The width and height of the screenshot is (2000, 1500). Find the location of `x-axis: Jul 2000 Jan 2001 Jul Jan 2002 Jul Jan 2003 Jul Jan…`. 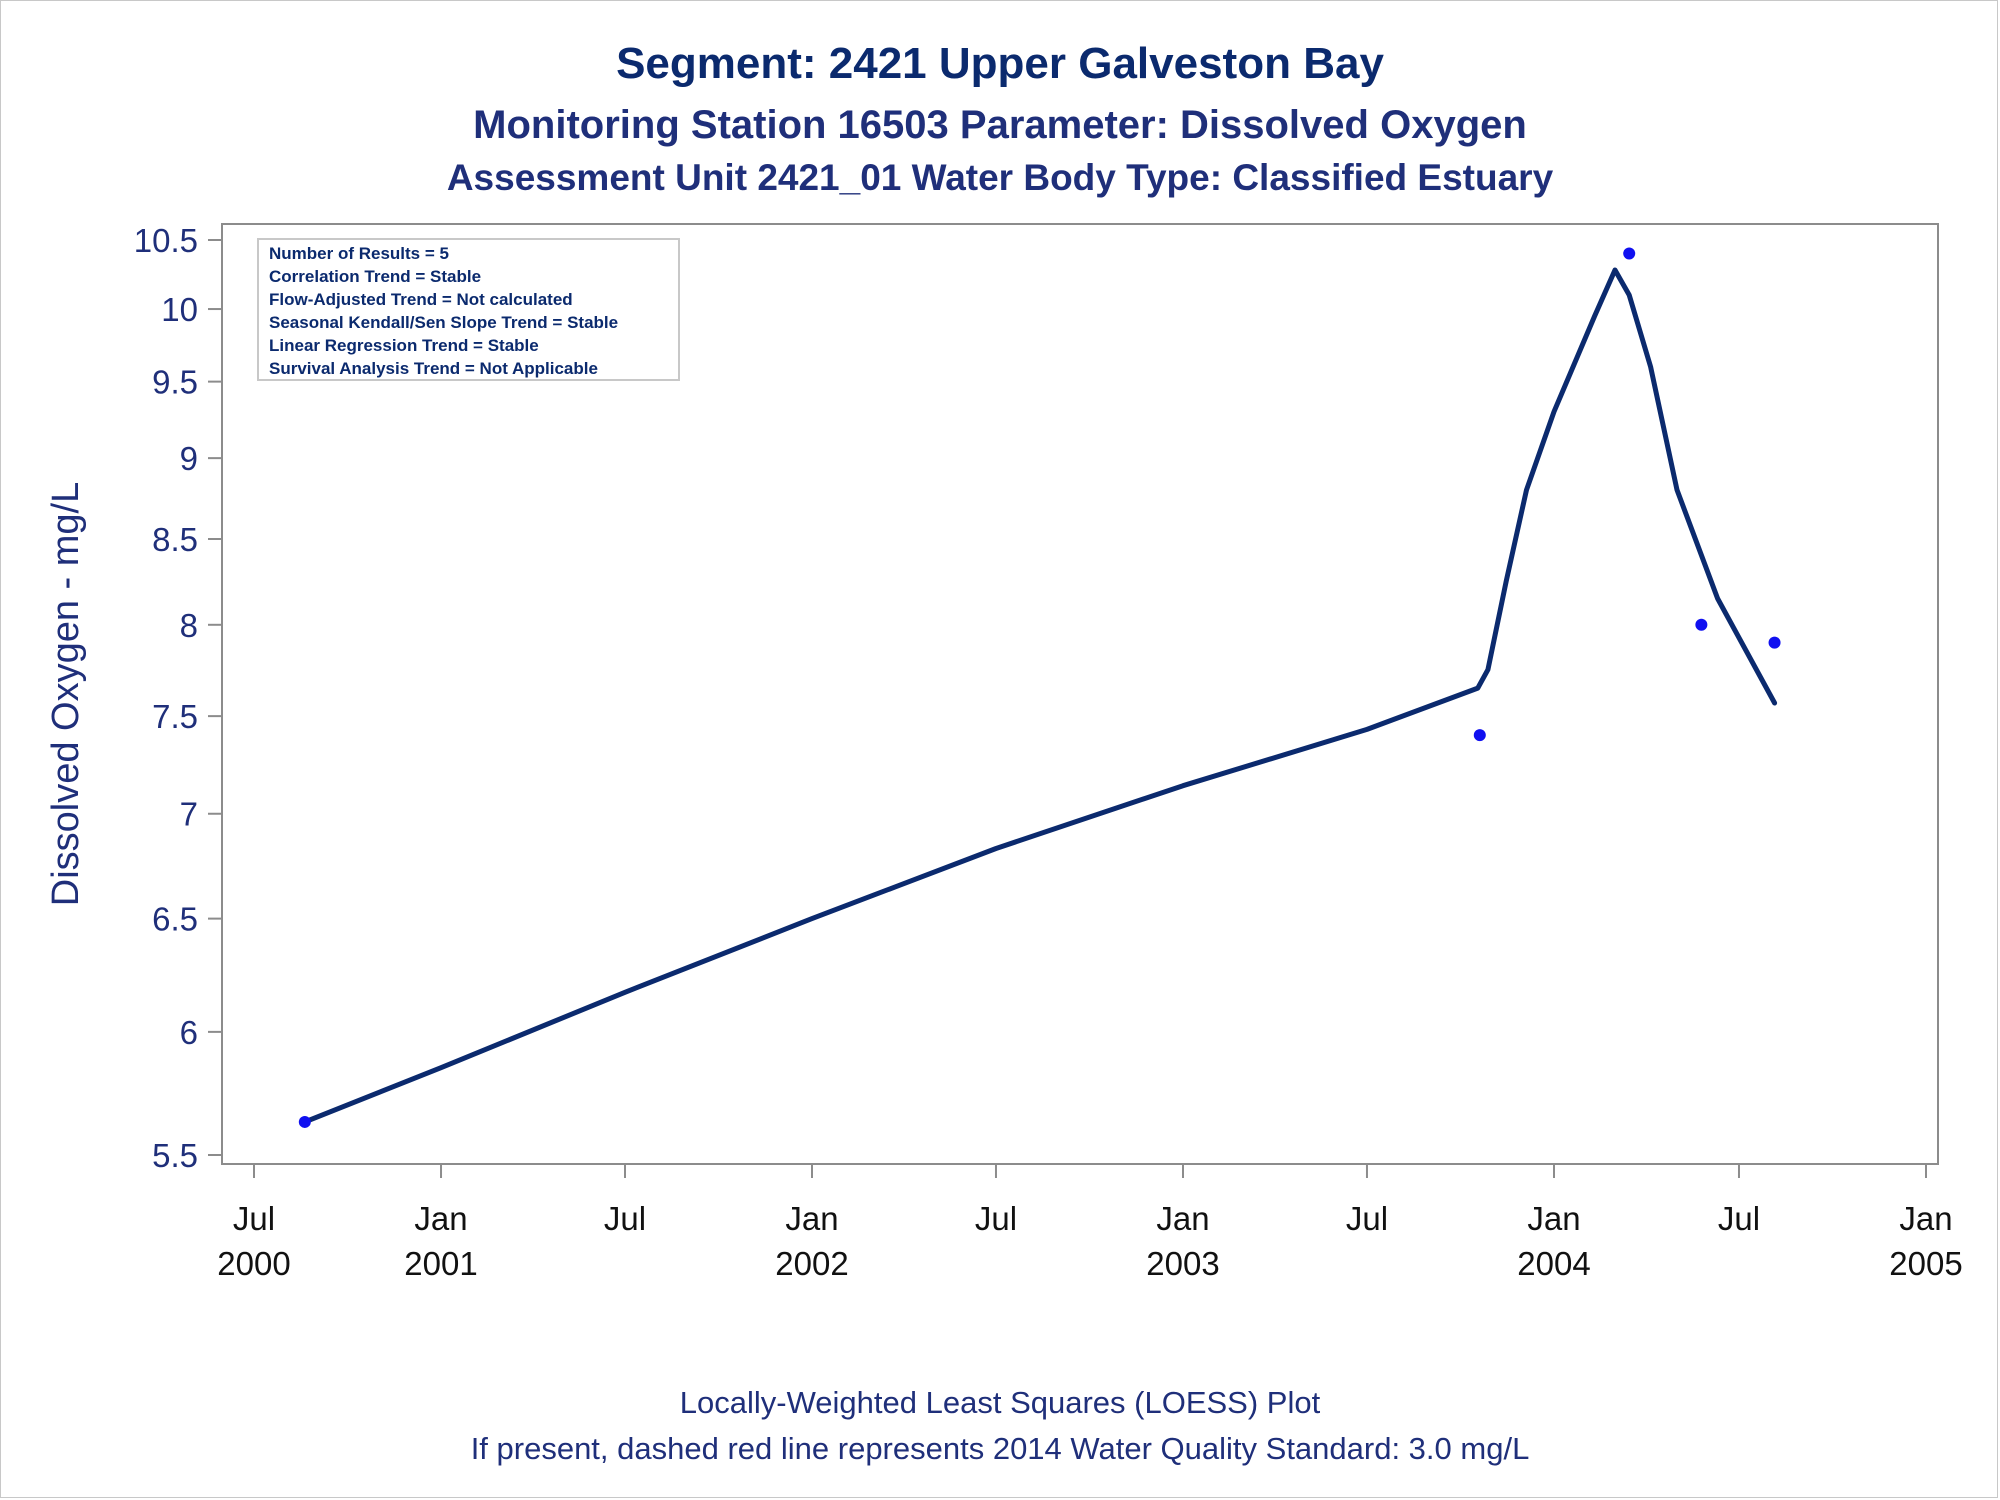

x-axis: Jul 2000 Jan 2001 Jul Jan 2002 Jul Jan 2003 Jul Jan… is located at coordinates (1090, 1223).